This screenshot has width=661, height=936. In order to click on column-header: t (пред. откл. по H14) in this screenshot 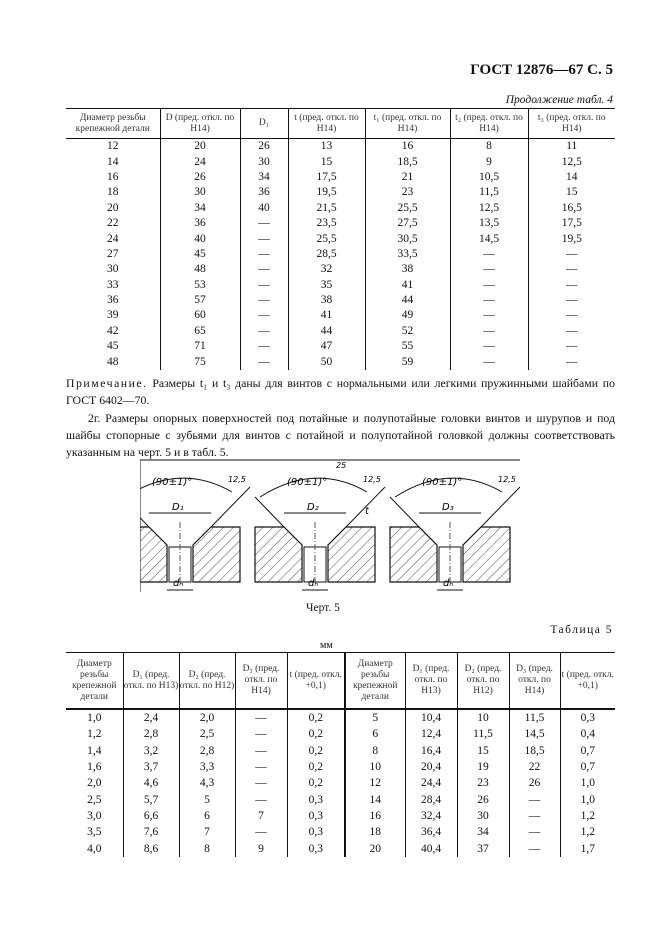, I will do `click(326, 123)`.